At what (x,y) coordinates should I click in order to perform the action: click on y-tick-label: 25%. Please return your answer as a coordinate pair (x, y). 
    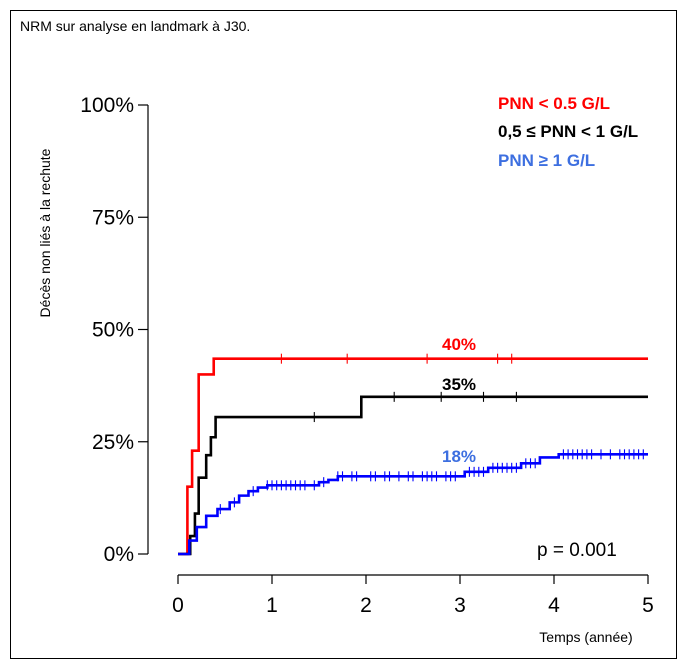
    Looking at the image, I should click on (113, 442).